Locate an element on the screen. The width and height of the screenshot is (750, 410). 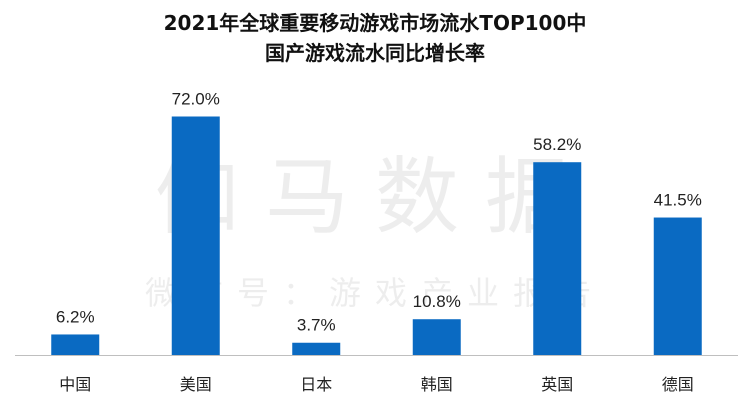
category-label-6: 德国 is located at coordinates (678, 384).